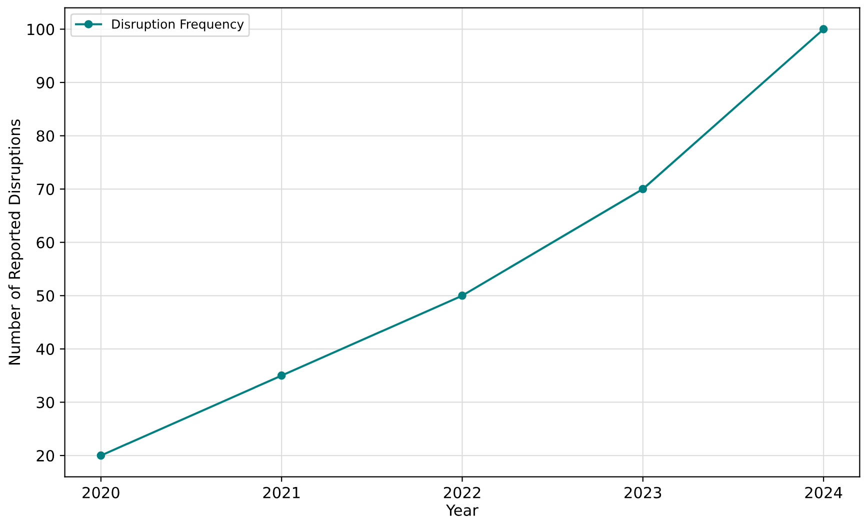 The image size is (864, 524). Describe the element at coordinates (45, 402) in the screenshot. I see `y-tick-label: 30` at that location.